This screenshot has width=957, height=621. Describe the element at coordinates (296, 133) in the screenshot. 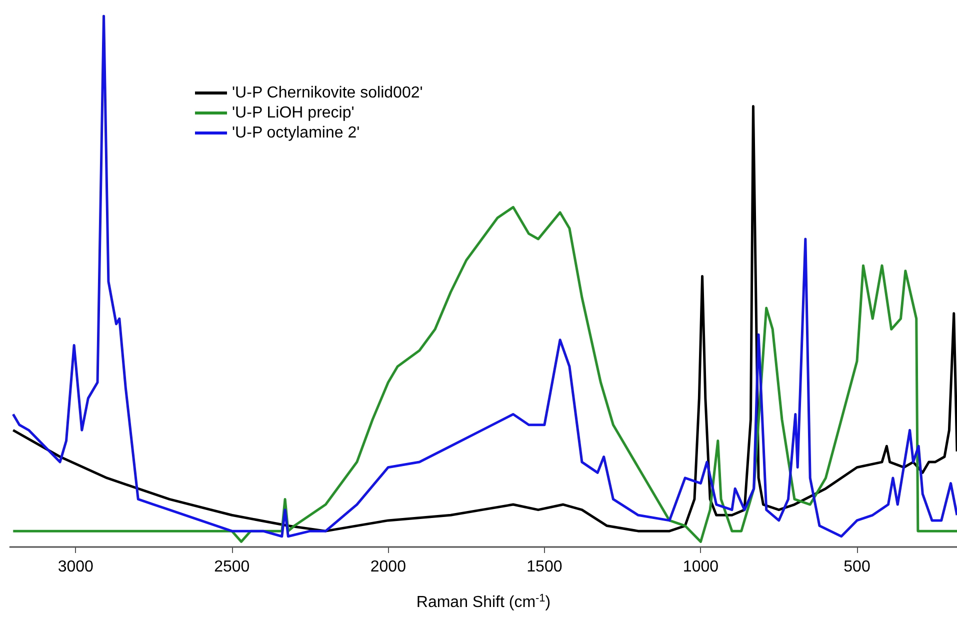

I see `legend-label: 'U-P octylamine 2'` at that location.